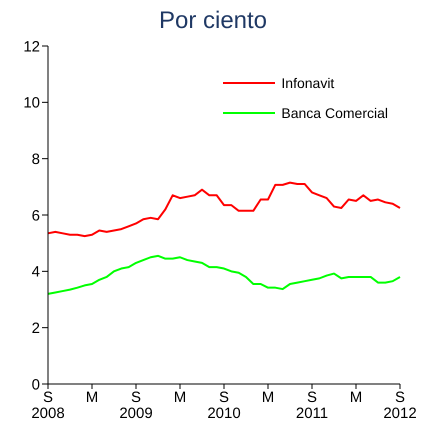  I want to click on y-tick-label: 12, so click(31, 47).